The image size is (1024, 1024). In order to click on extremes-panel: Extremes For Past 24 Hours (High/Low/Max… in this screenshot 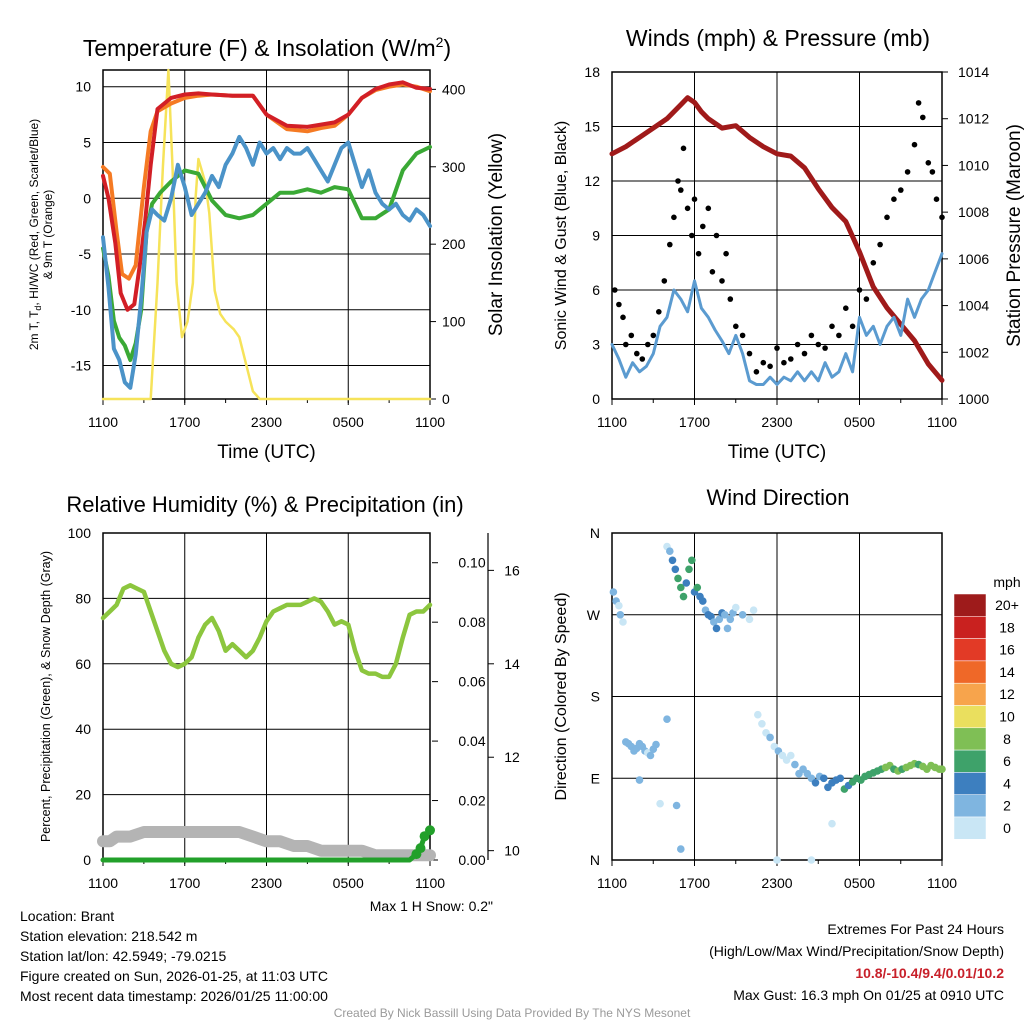, I will do `click(856, 962)`.